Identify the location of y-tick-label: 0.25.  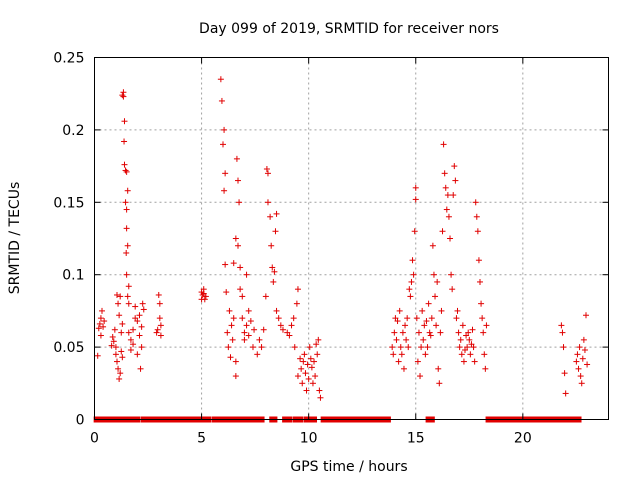
(68, 59).